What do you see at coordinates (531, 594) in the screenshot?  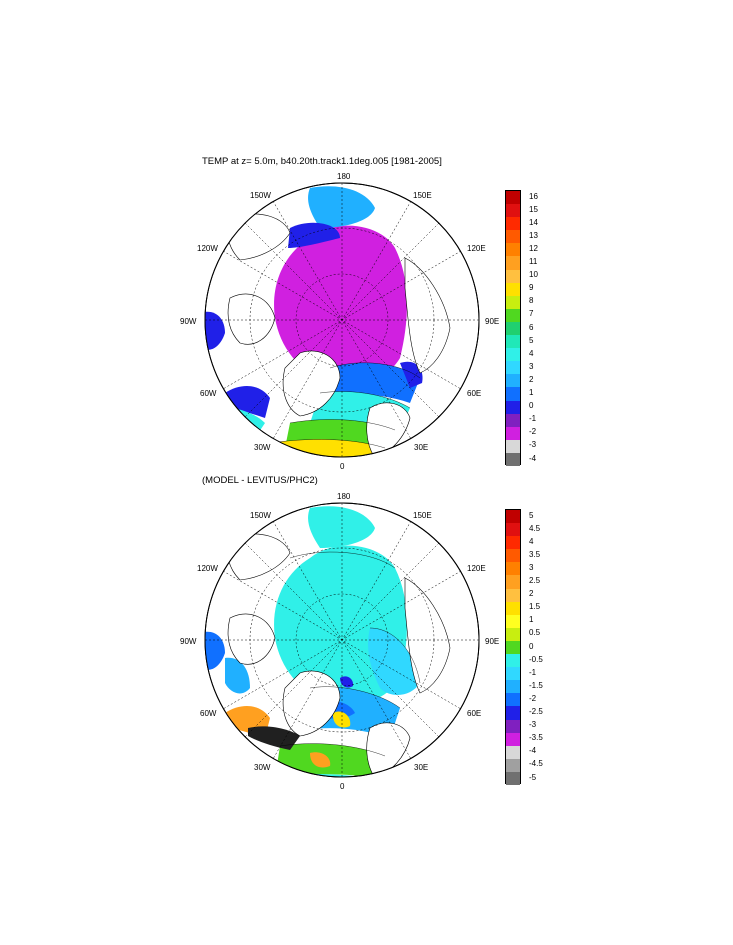 I see `bottom-colorbar-label: 2` at bounding box center [531, 594].